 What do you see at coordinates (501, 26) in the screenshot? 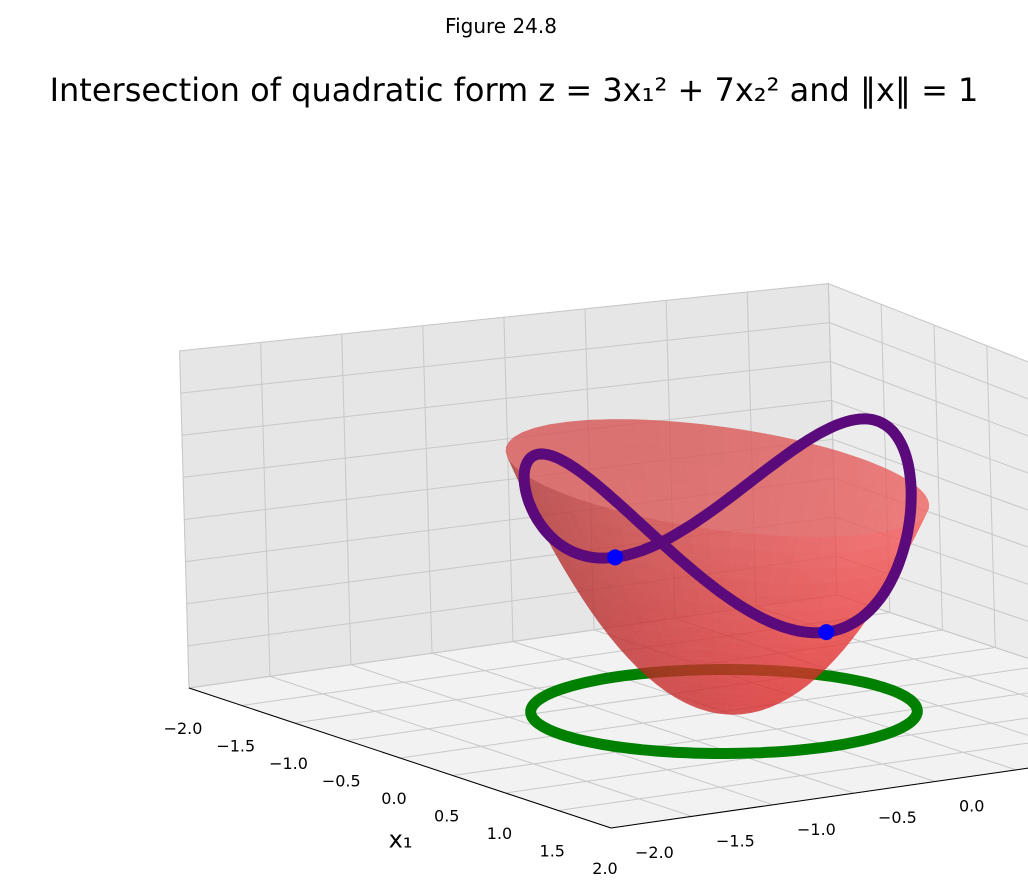
I see `figure-suptitle: Figure 24.8` at bounding box center [501, 26].